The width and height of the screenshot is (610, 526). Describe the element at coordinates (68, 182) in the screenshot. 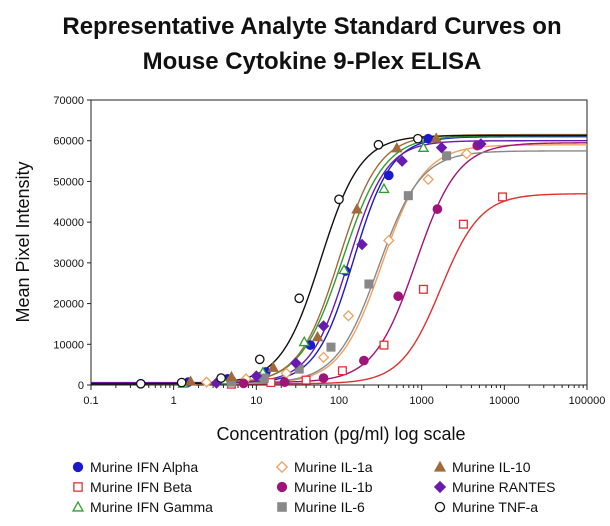

I see `y-tick-label: 50000` at that location.